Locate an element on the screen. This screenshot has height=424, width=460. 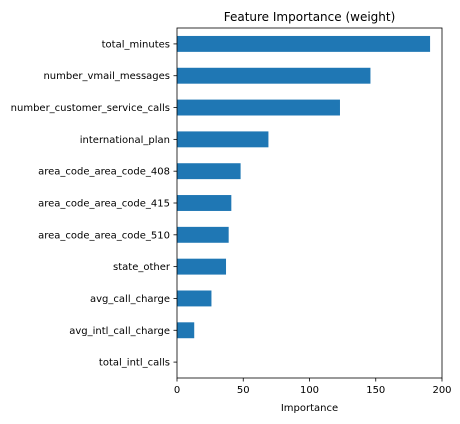
y-tick-label: state_other is located at coordinates (142, 267).